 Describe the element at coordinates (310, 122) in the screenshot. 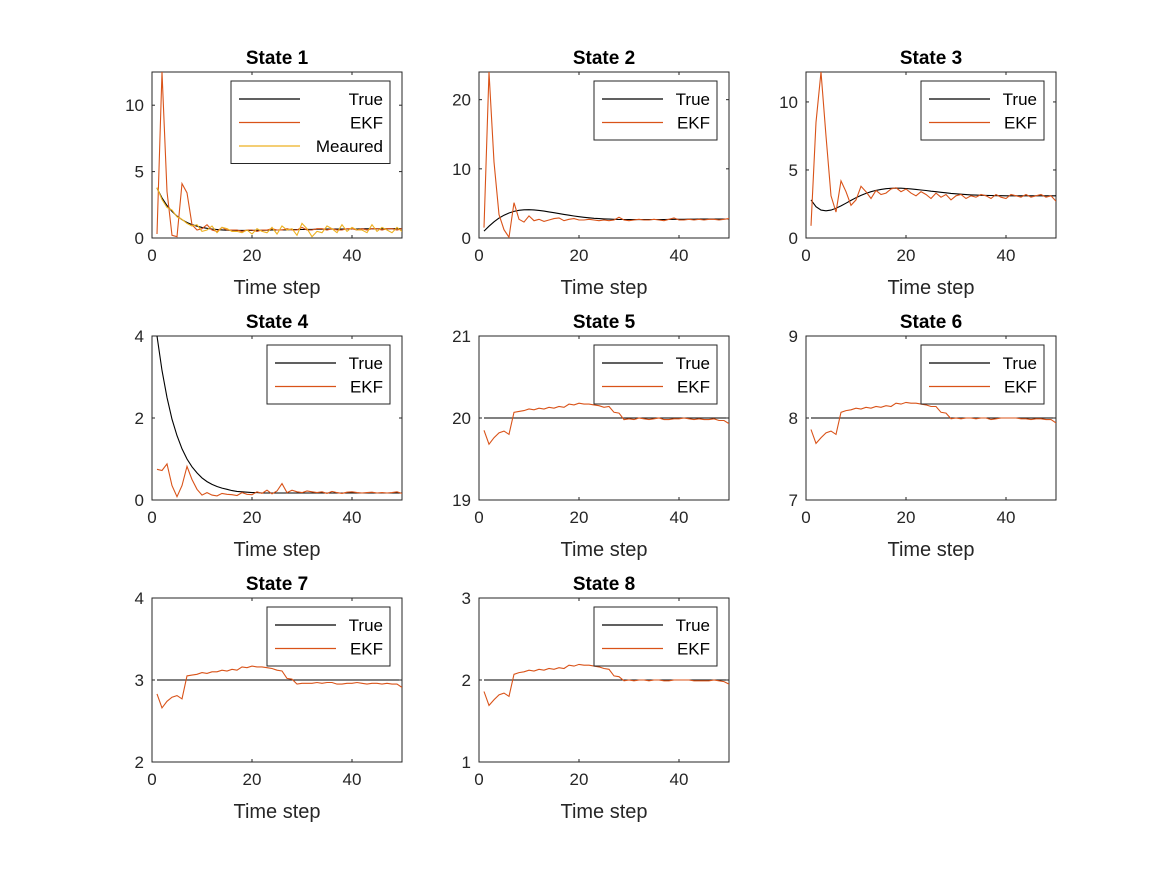

I see `legend: True EKF Meaured` at that location.